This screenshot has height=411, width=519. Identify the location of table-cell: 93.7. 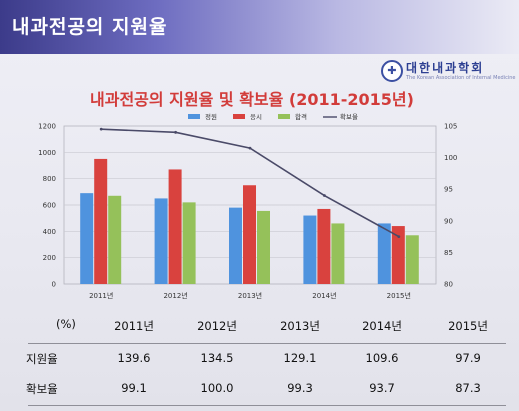
(382, 388).